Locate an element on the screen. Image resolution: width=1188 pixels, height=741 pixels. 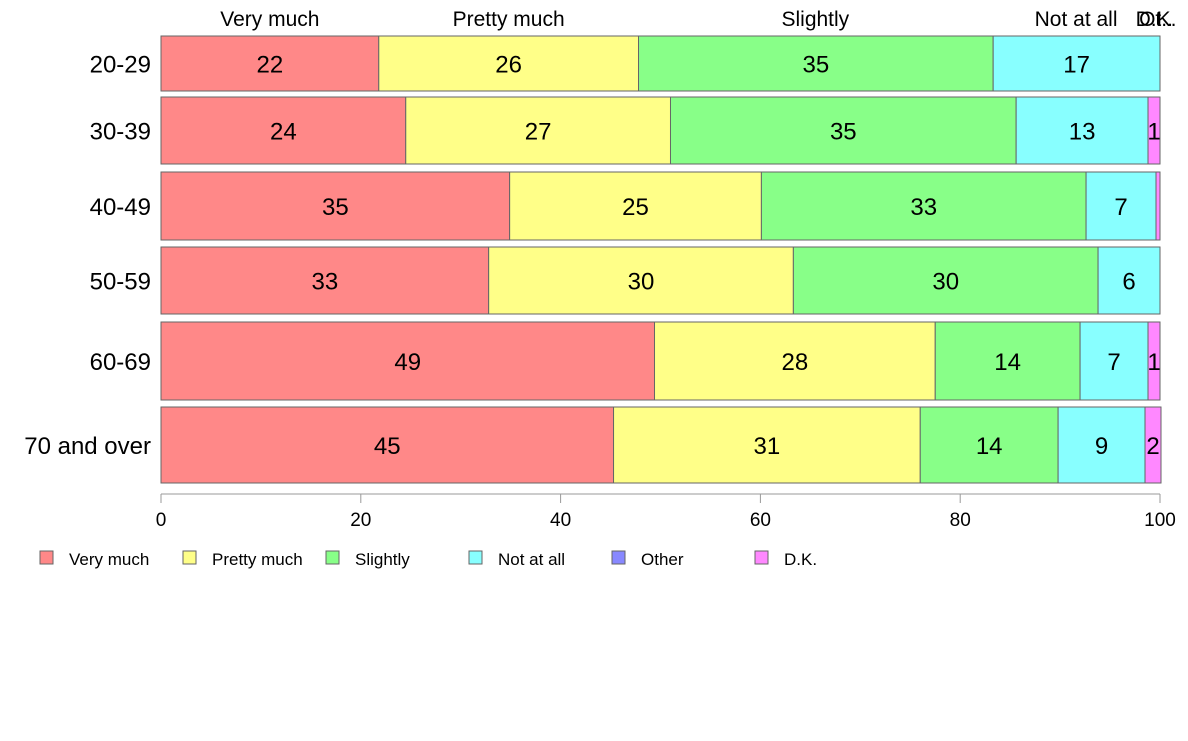
bar-60-69-slightly is located at coordinates (1007, 361).